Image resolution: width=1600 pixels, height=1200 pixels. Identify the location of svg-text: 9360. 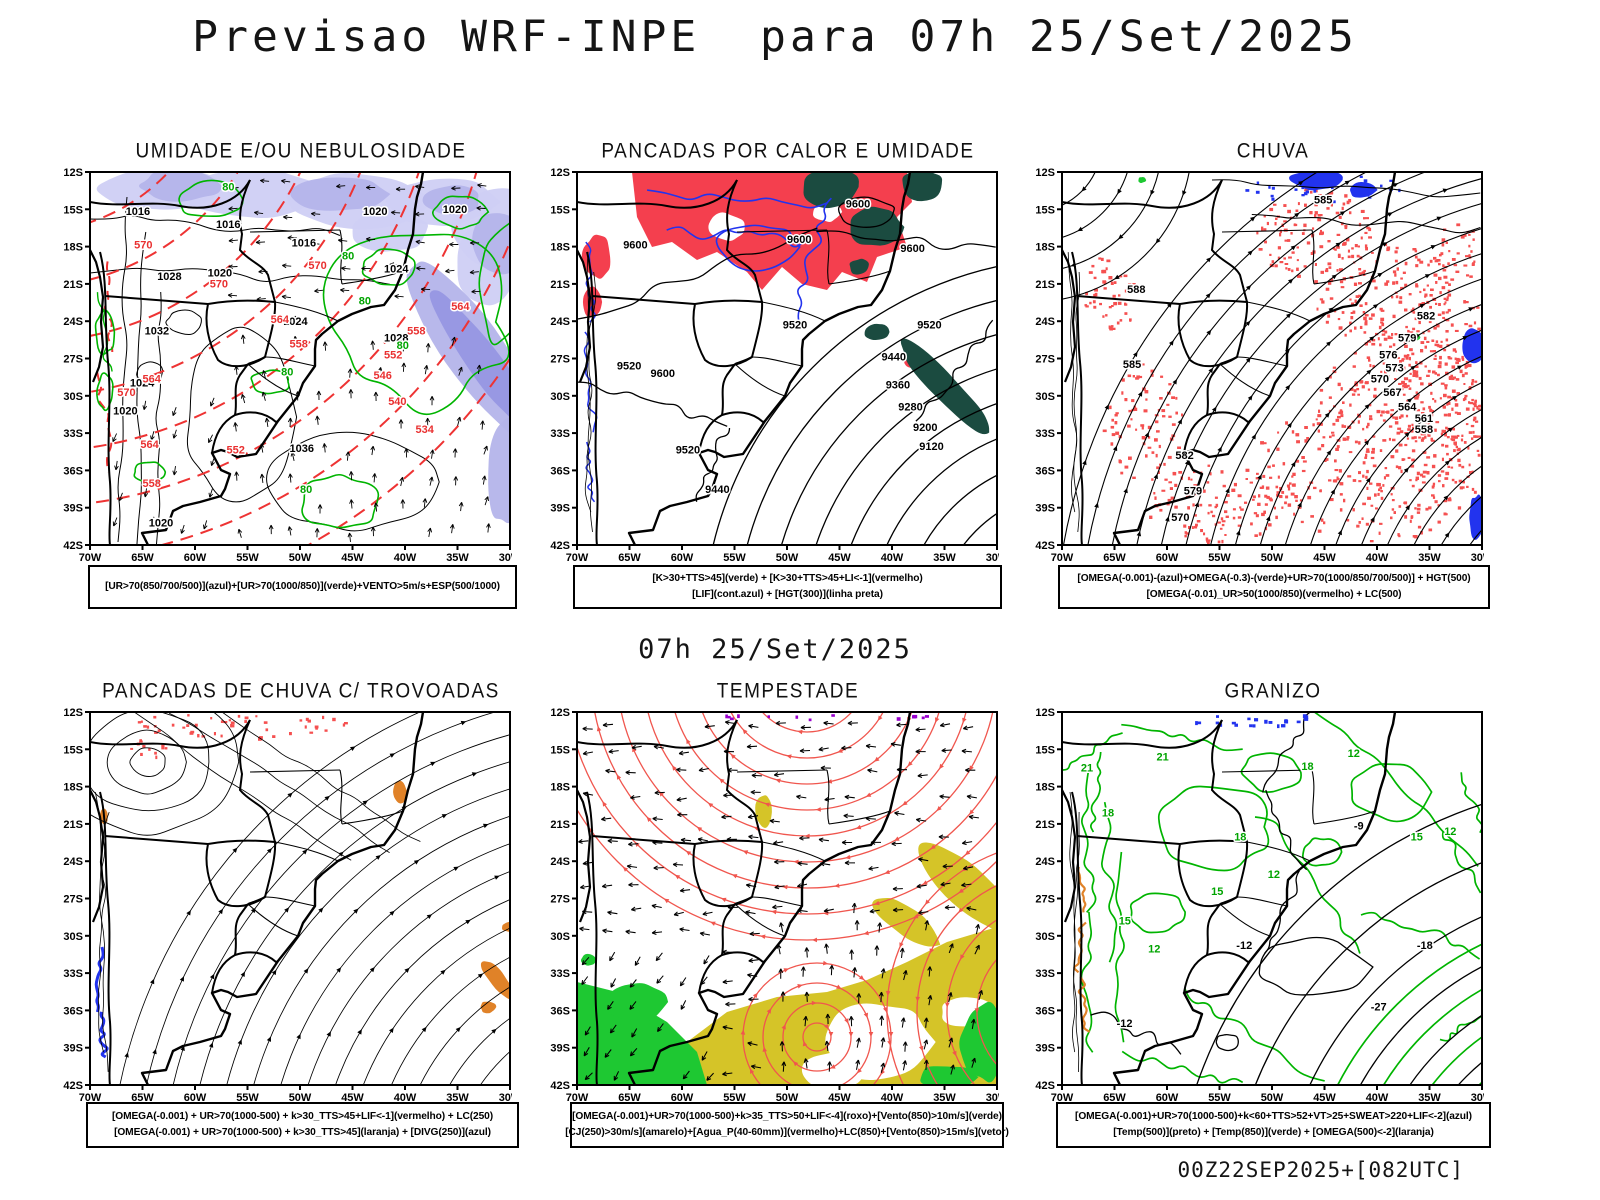
(898, 385).